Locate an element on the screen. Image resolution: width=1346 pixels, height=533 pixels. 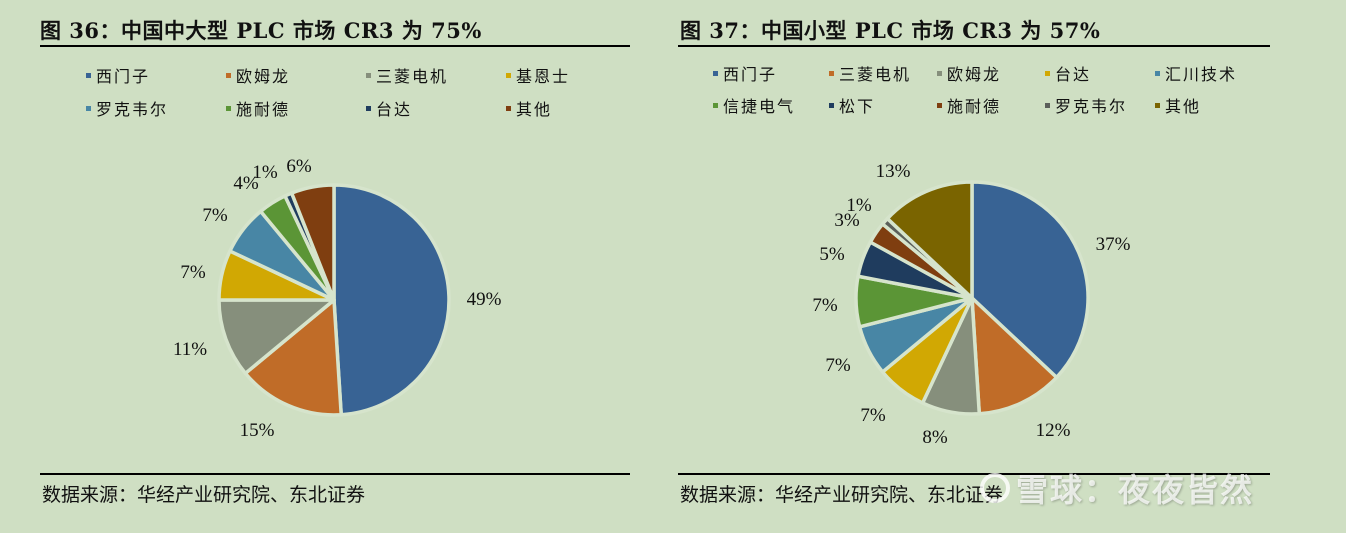
chart-title: 图 37：中国小型 PLC 市场 CR3 为 57% is located at coordinates (890, 30).